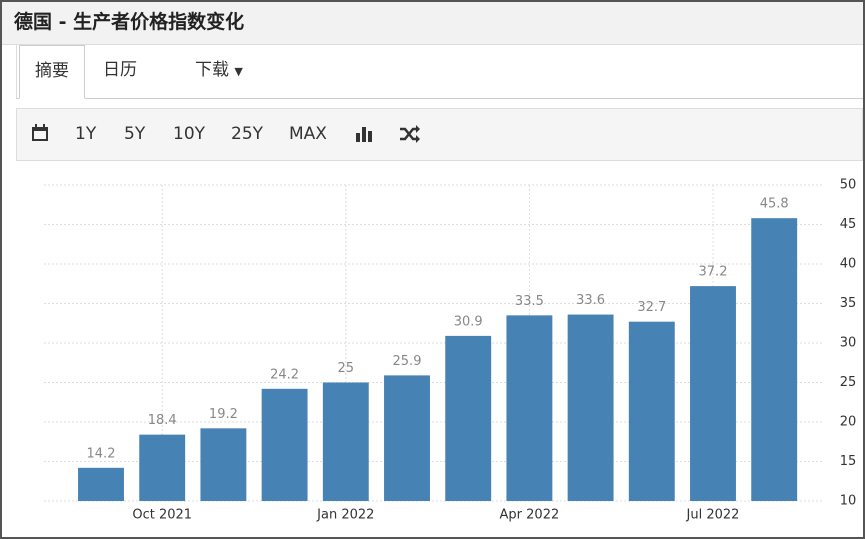 Image resolution: width=865 pixels, height=539 pixels. Describe the element at coordinates (774, 204) in the screenshot. I see `value-label: 45.8` at that location.